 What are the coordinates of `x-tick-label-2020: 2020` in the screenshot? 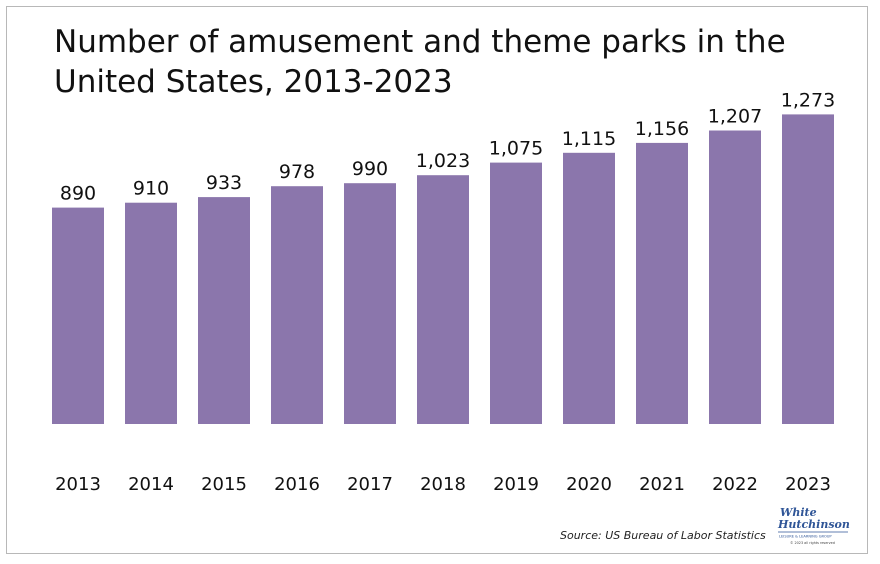 It's located at (589, 484).